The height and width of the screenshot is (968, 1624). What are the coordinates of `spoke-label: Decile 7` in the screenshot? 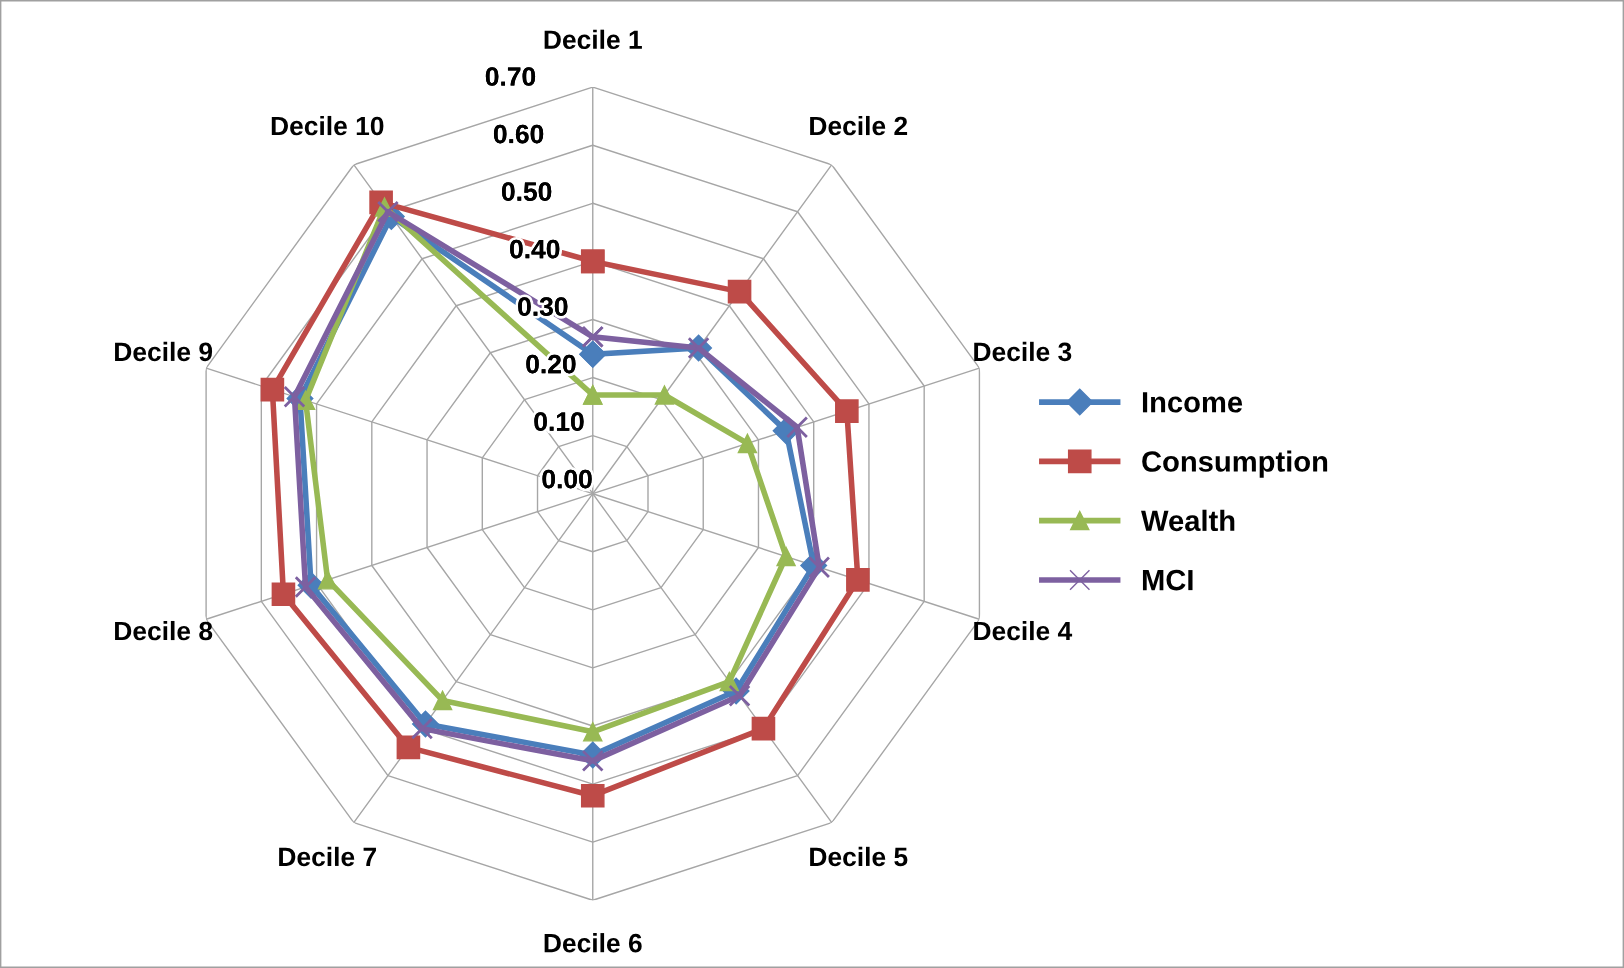 It's located at (327, 856).